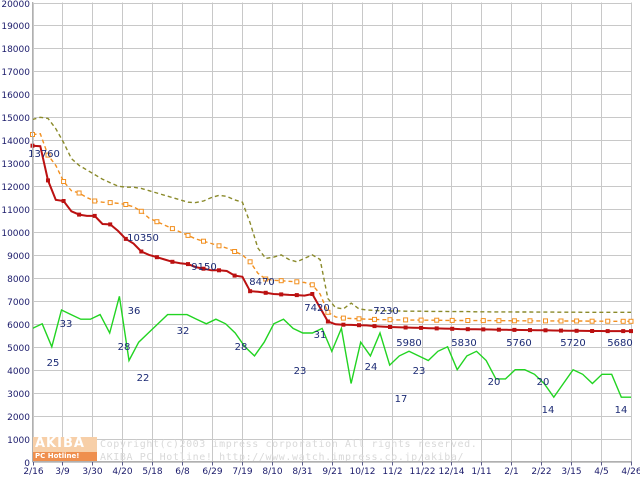 Image resolution: width=640 pixels, height=480 pixels. What do you see at coordinates (300, 371) in the screenshot?
I see `shop-count-value-label: 23` at bounding box center [300, 371].